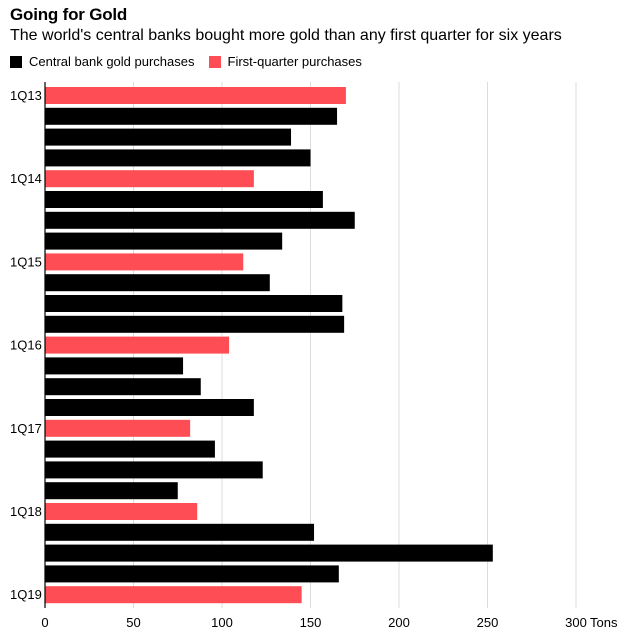 The width and height of the screenshot is (635, 642). Describe the element at coordinates (195, 324) in the screenshot. I see `bar-4Q15` at that location.